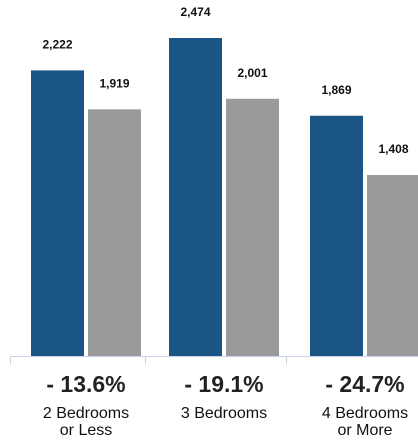 This screenshot has width=418, height=448. I want to click on change-label-2: - 19.1%, so click(223, 384).